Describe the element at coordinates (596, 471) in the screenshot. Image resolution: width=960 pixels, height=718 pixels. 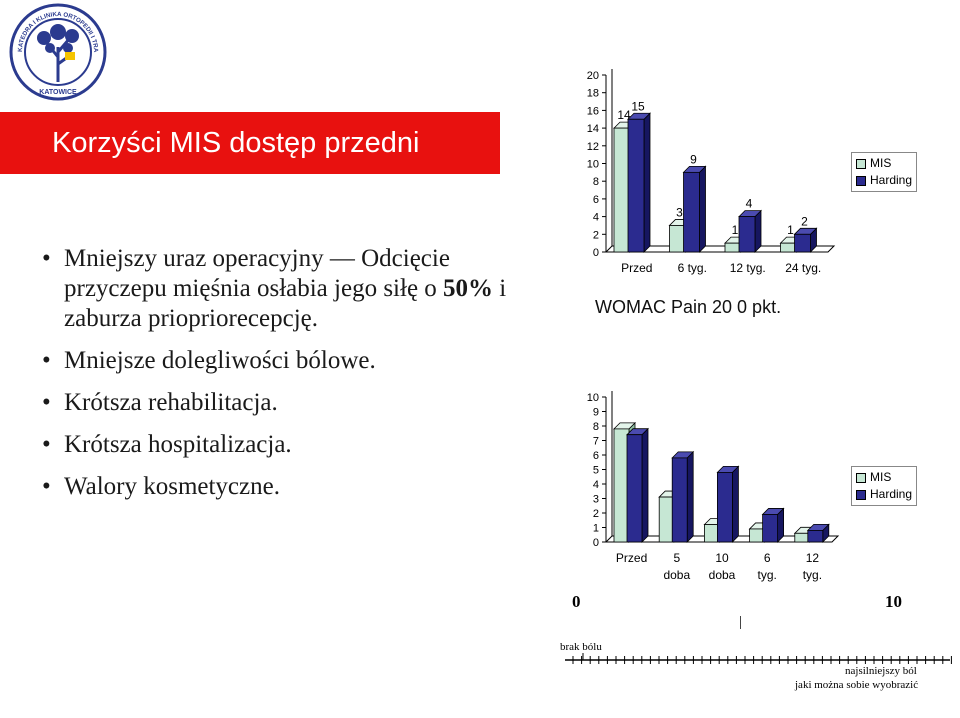
I see `y-tick-label: 5` at that location.